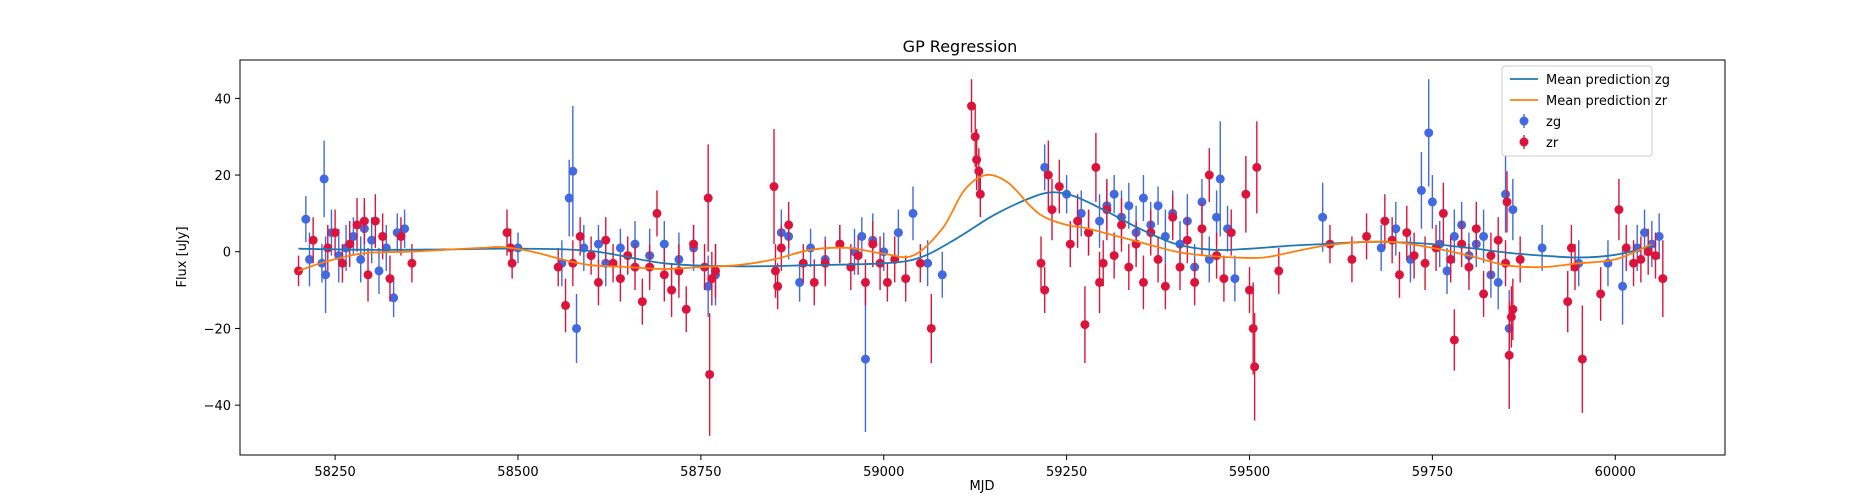  Describe the element at coordinates (1540, 122) in the screenshot. I see `legend-entry: zg` at that location.